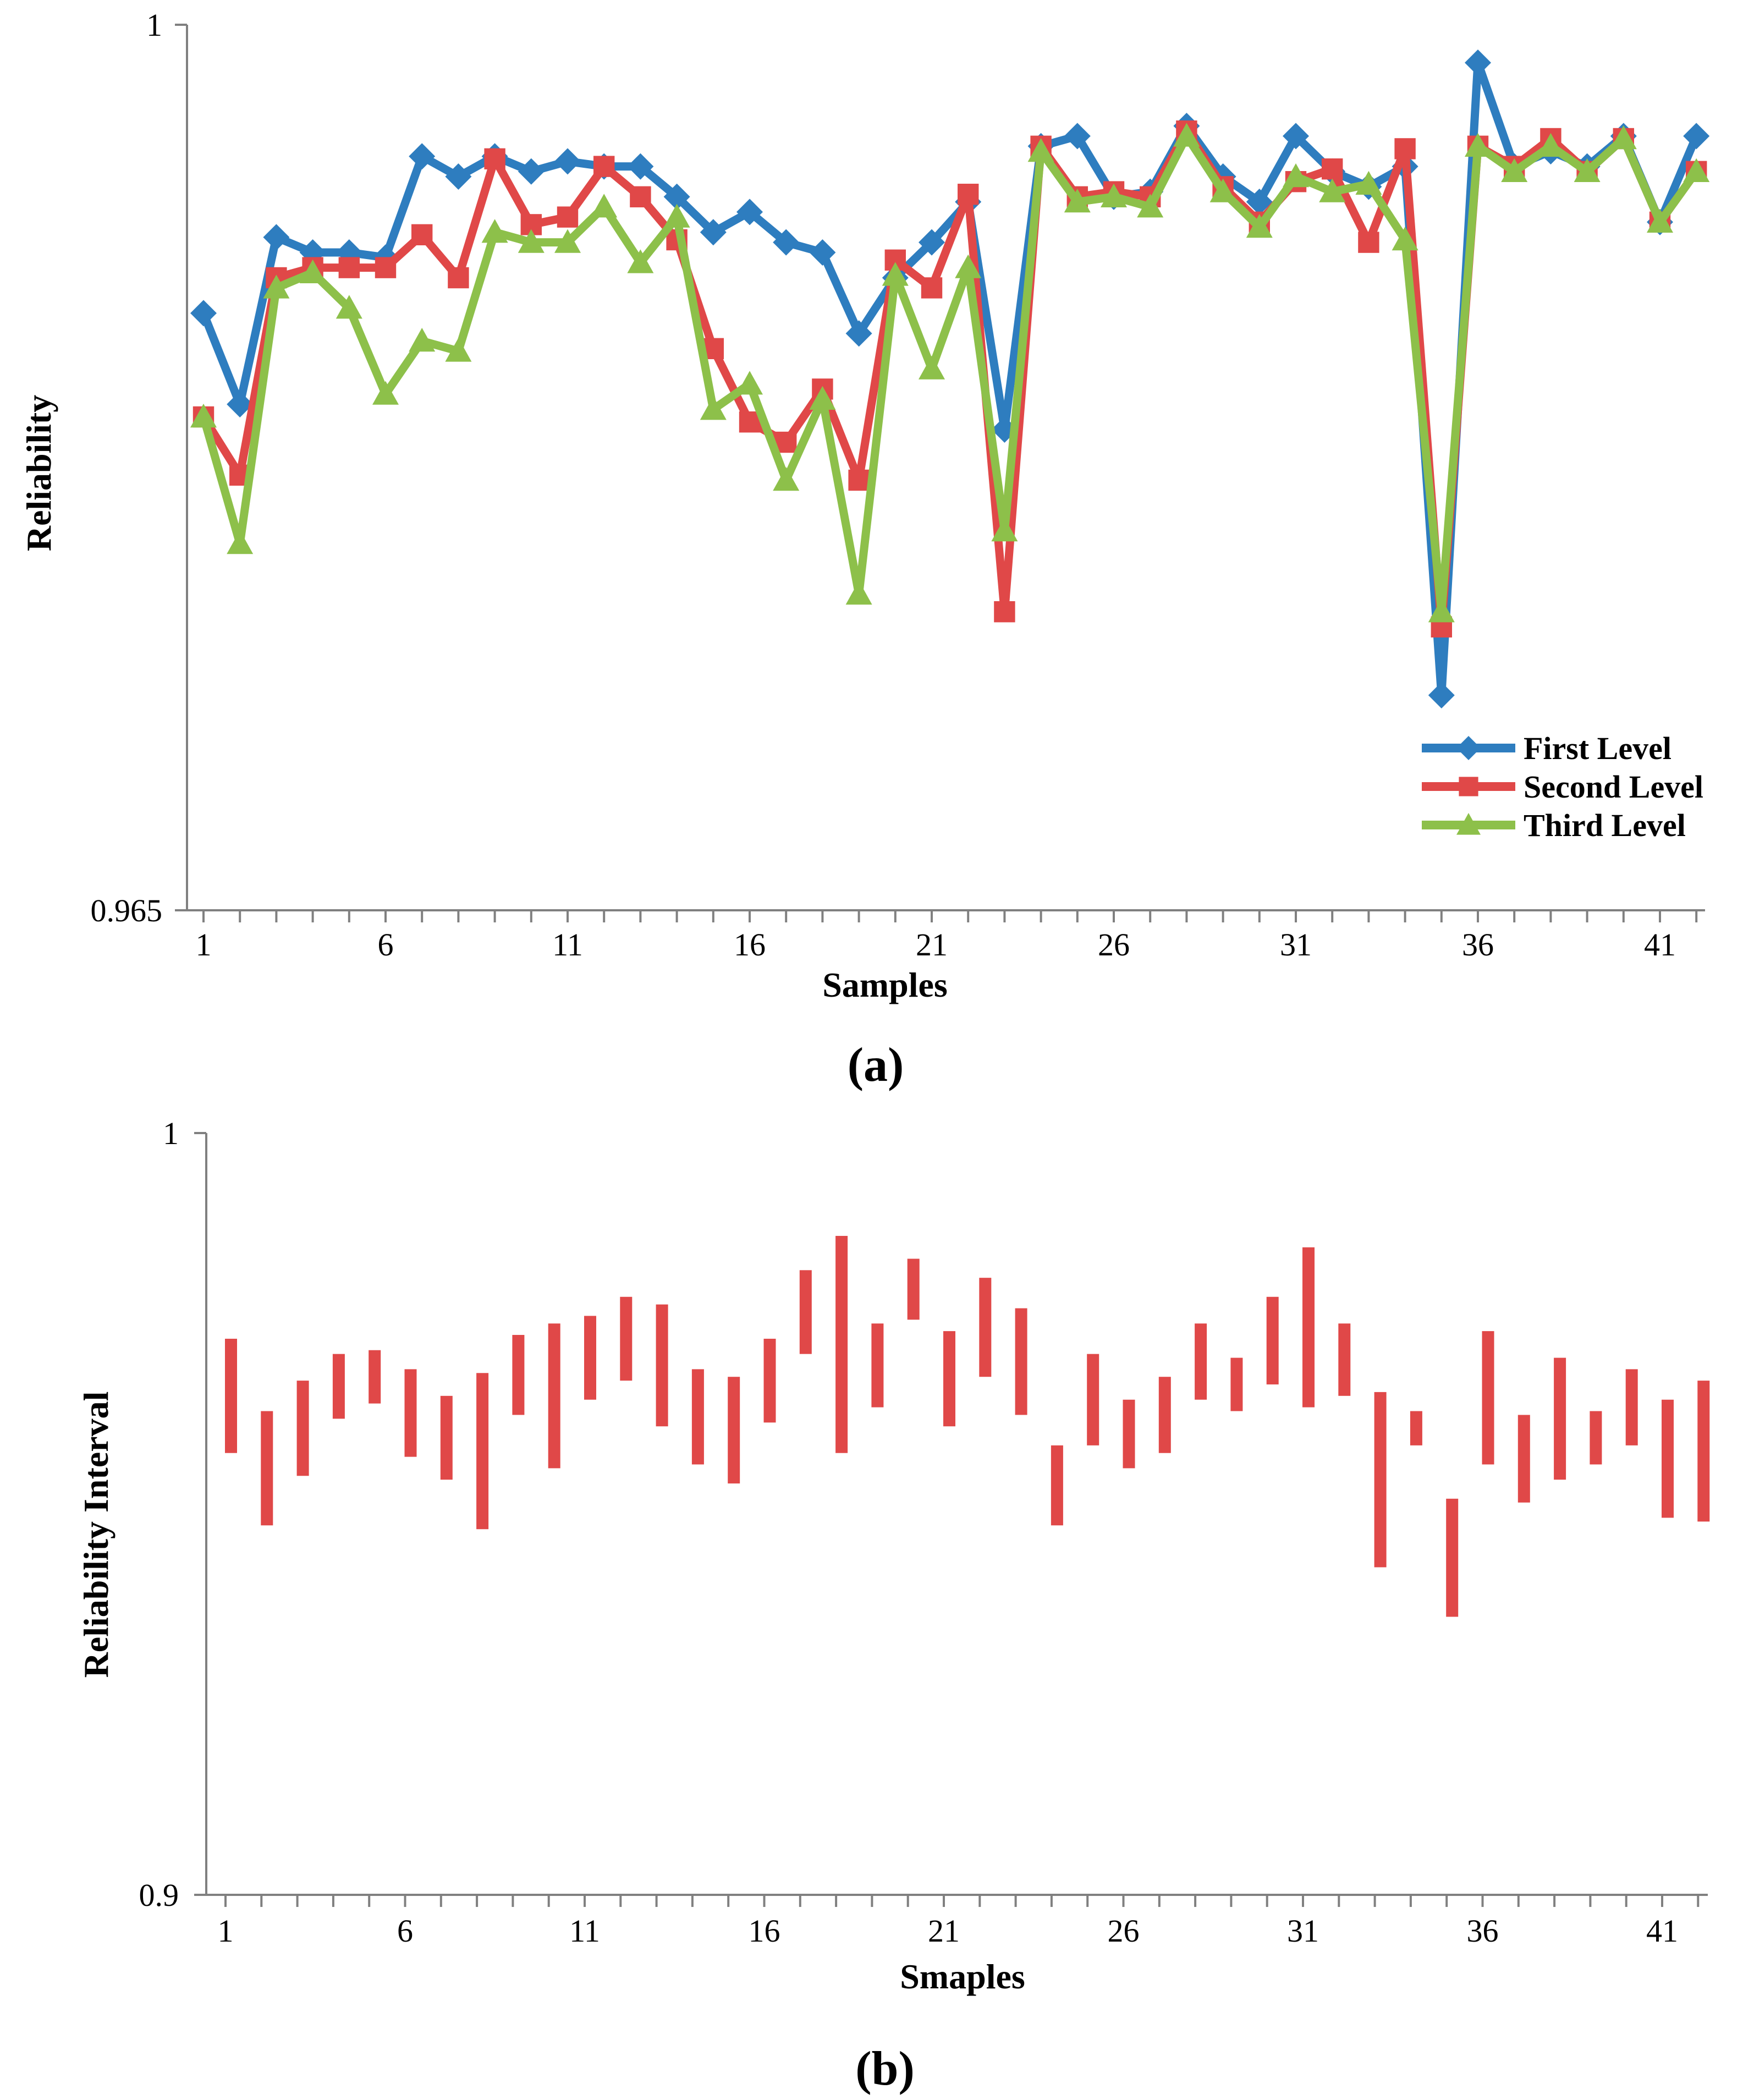  Describe the element at coordinates (585, 1931) in the screenshot. I see `panel-b-x-tick-label: 11` at that location.